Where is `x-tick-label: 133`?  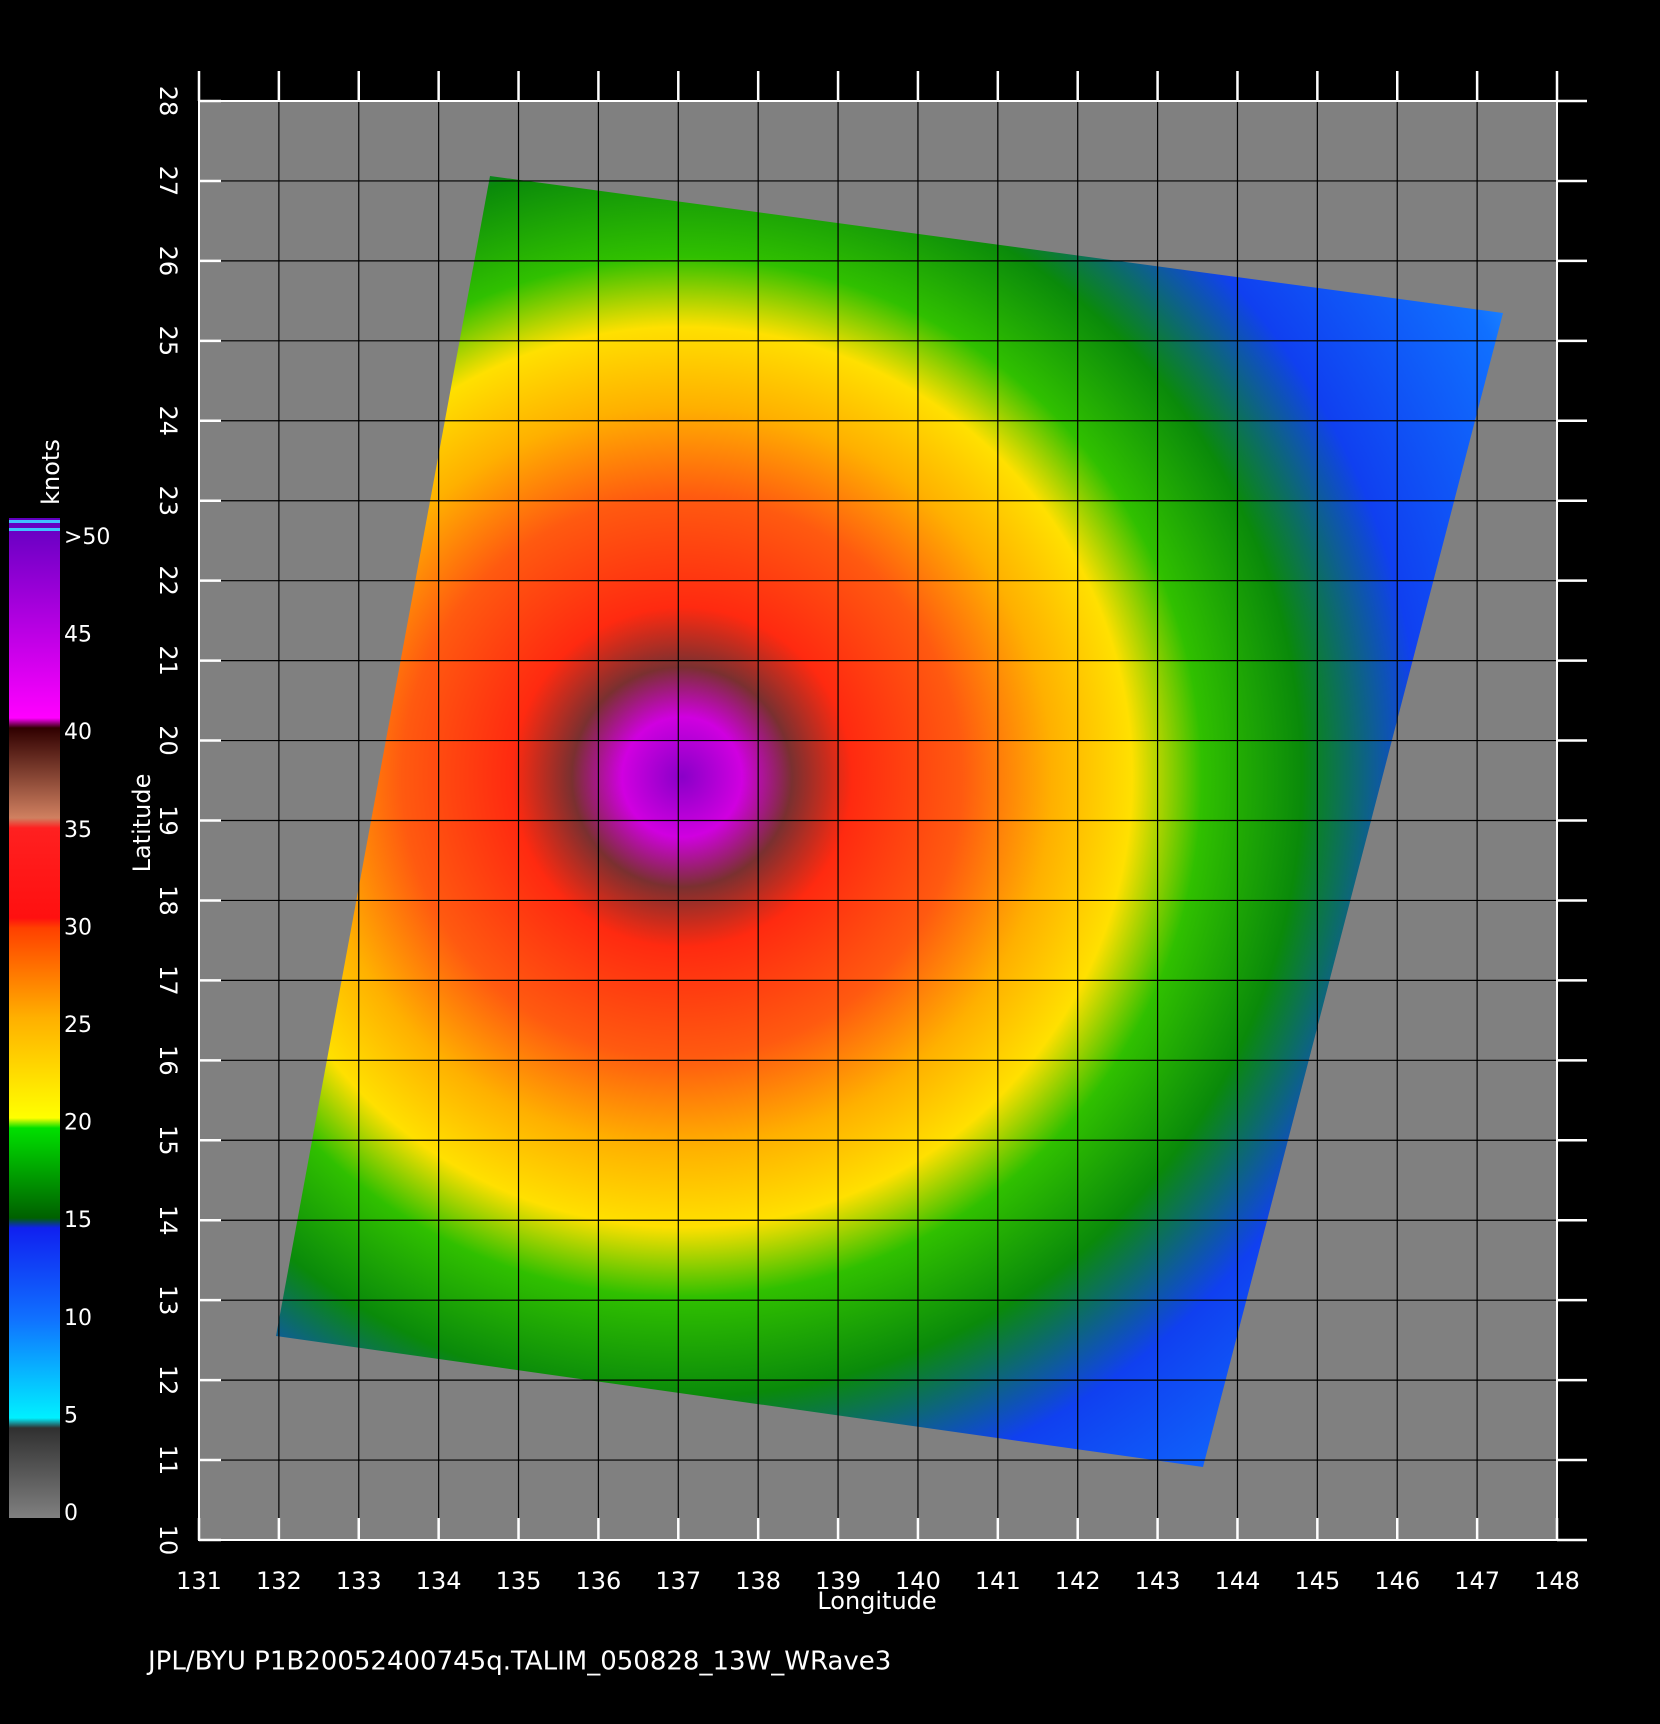 x-tick-label: 133 is located at coordinates (359, 1581).